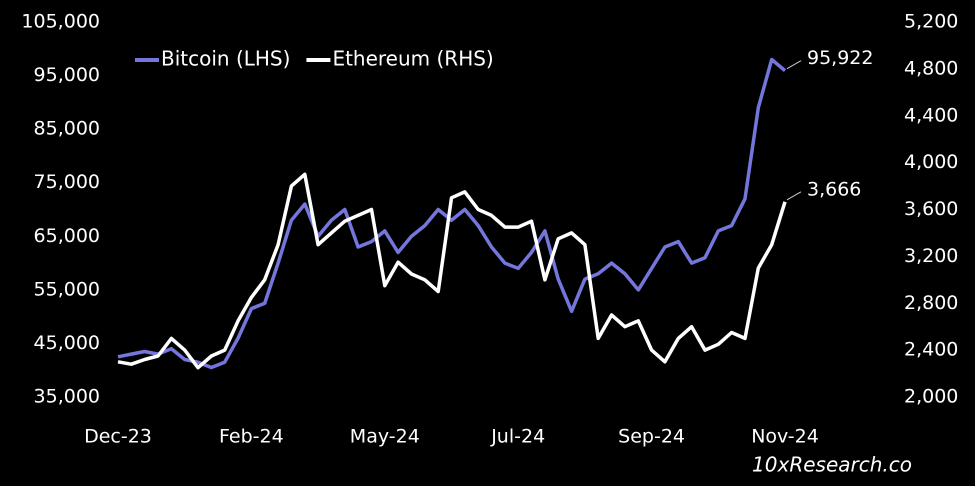 This screenshot has width=975, height=486. What do you see at coordinates (67, 343) in the screenshot?
I see `y-tick-label: 45,000` at bounding box center [67, 343].